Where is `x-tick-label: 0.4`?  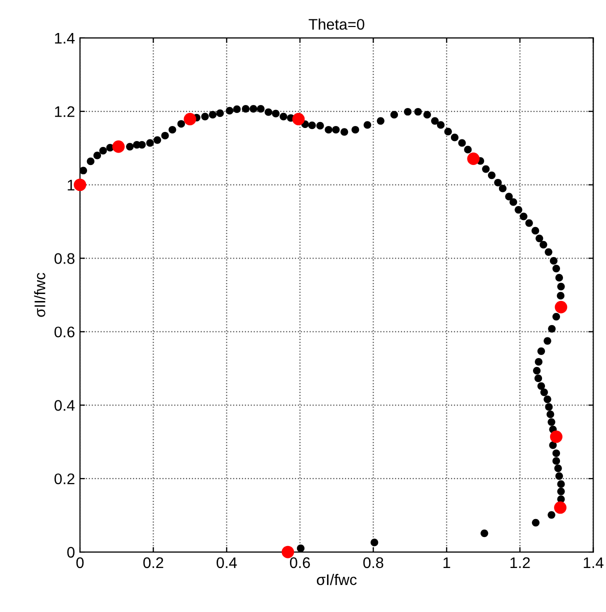 x-tick-label: 0.4 is located at coordinates (226, 562).